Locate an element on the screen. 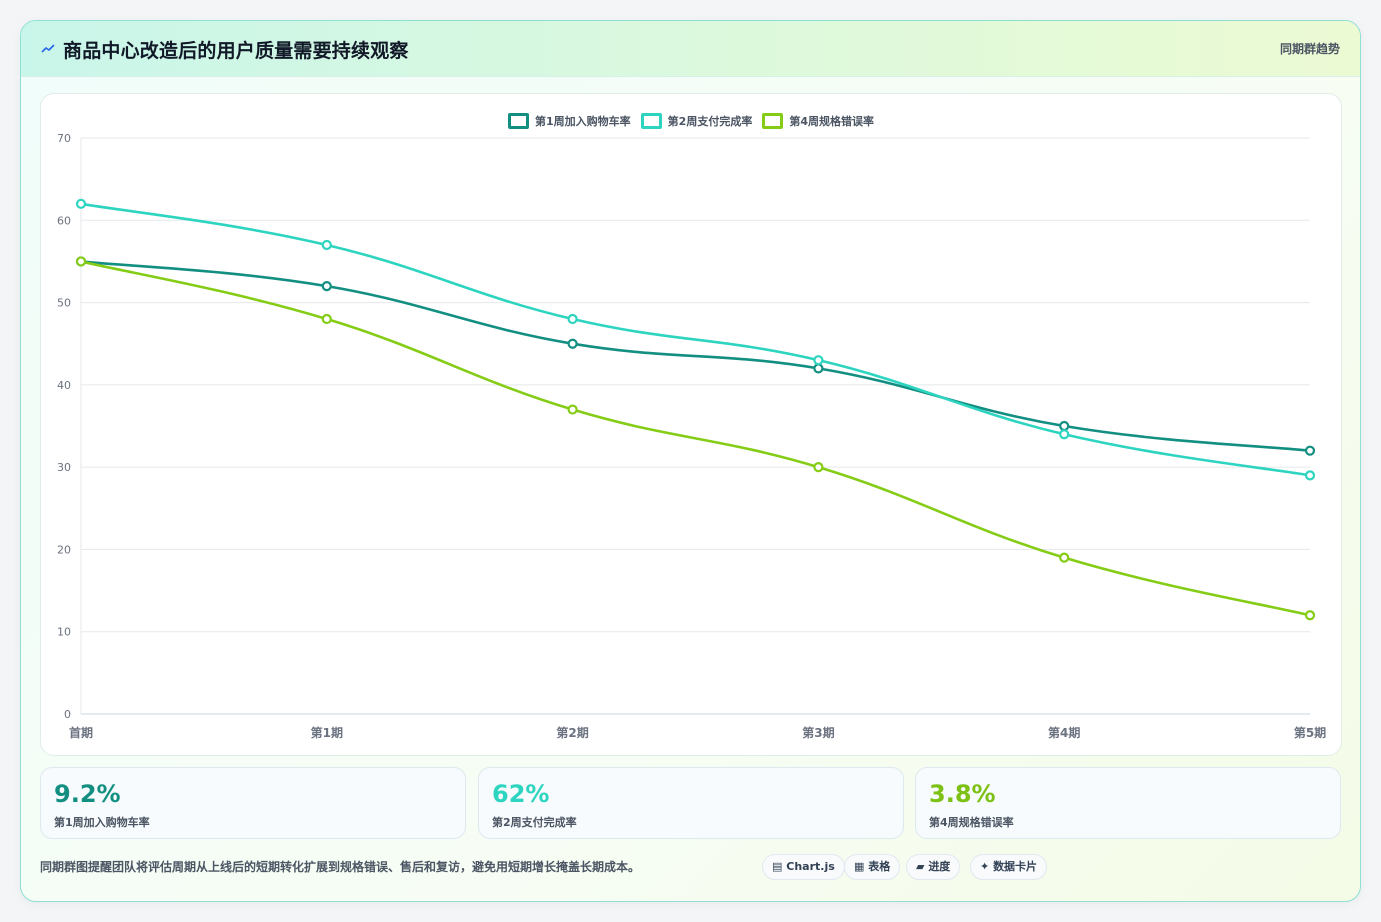 This screenshot has height=922, width=1381. y-tick-label: 70 is located at coordinates (64, 138).